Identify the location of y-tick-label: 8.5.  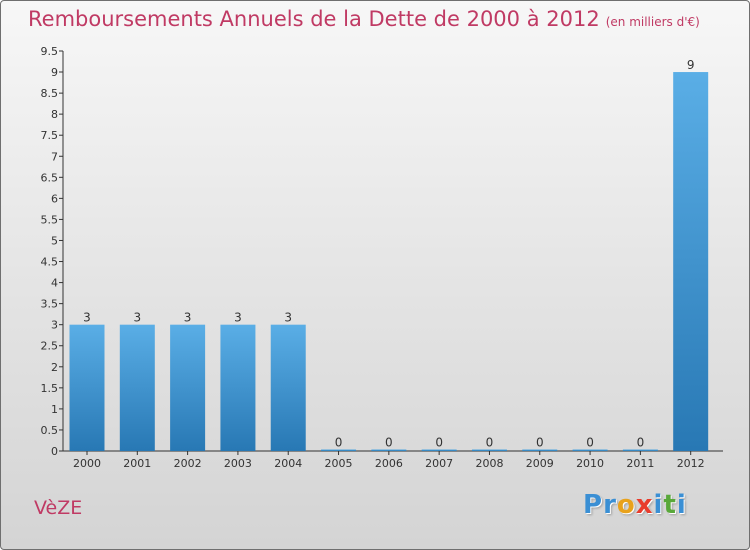
(50, 93).